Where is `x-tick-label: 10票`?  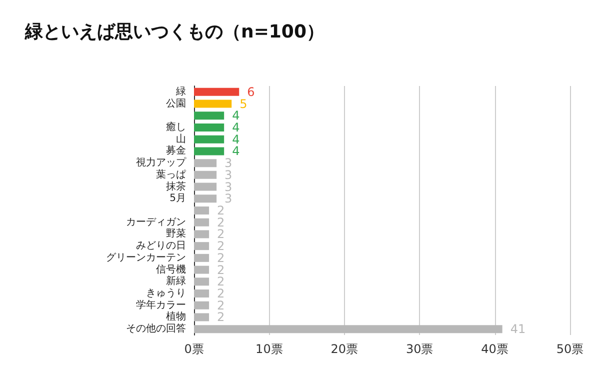 x-tick-label: 10票 is located at coordinates (269, 349).